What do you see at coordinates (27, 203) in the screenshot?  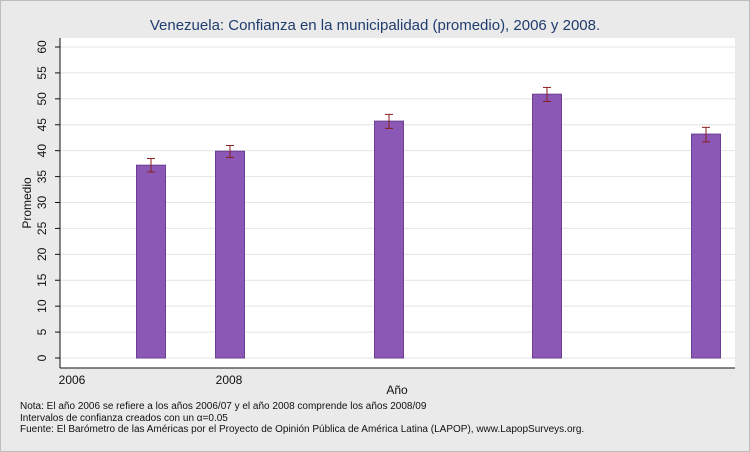 I see `y-axis-label: Promedio` at bounding box center [27, 203].